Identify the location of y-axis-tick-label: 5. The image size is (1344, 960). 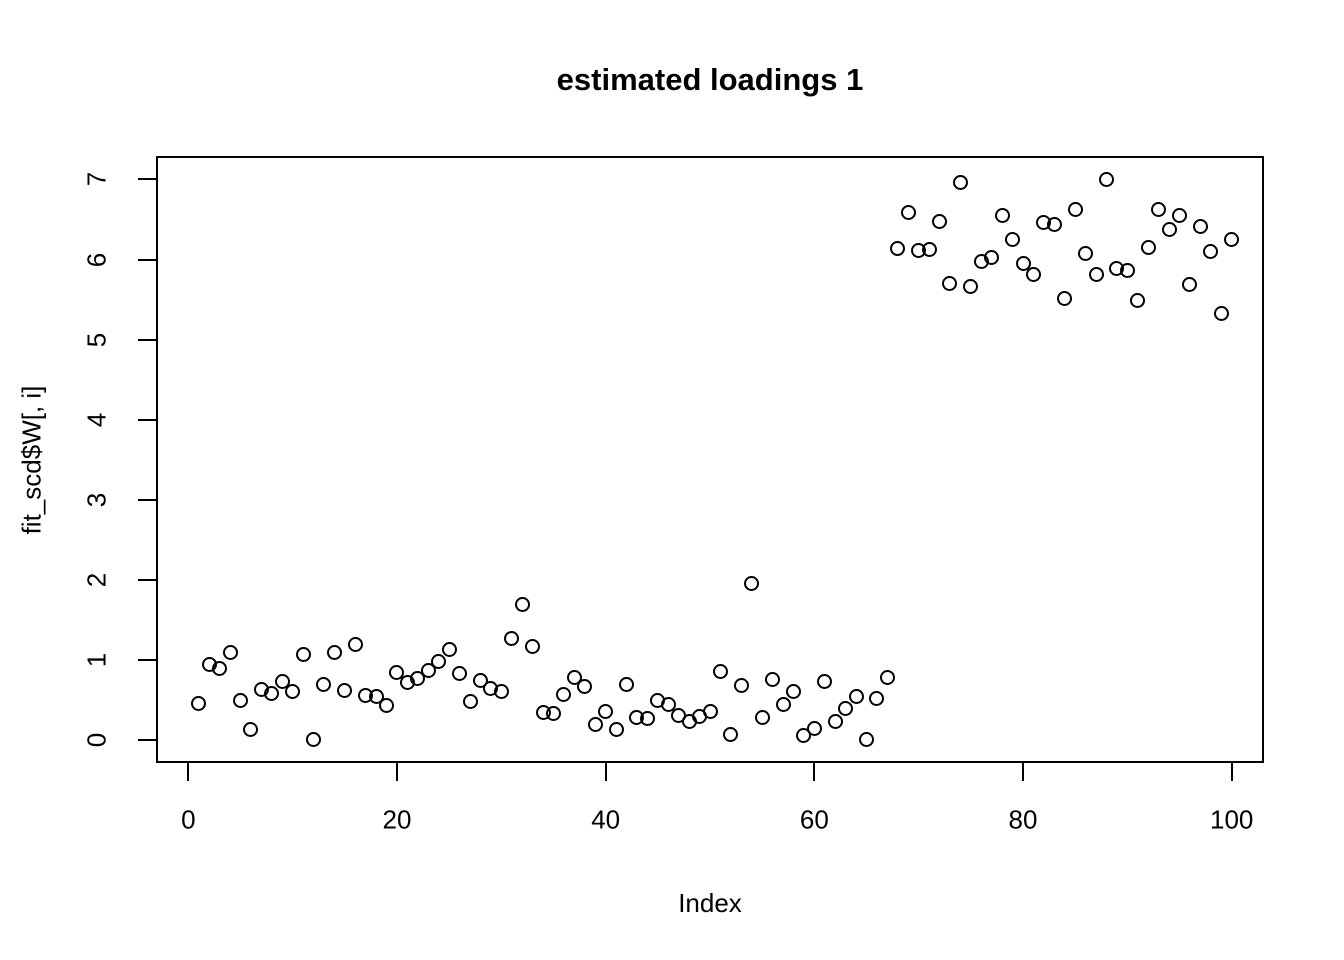
(96, 339).